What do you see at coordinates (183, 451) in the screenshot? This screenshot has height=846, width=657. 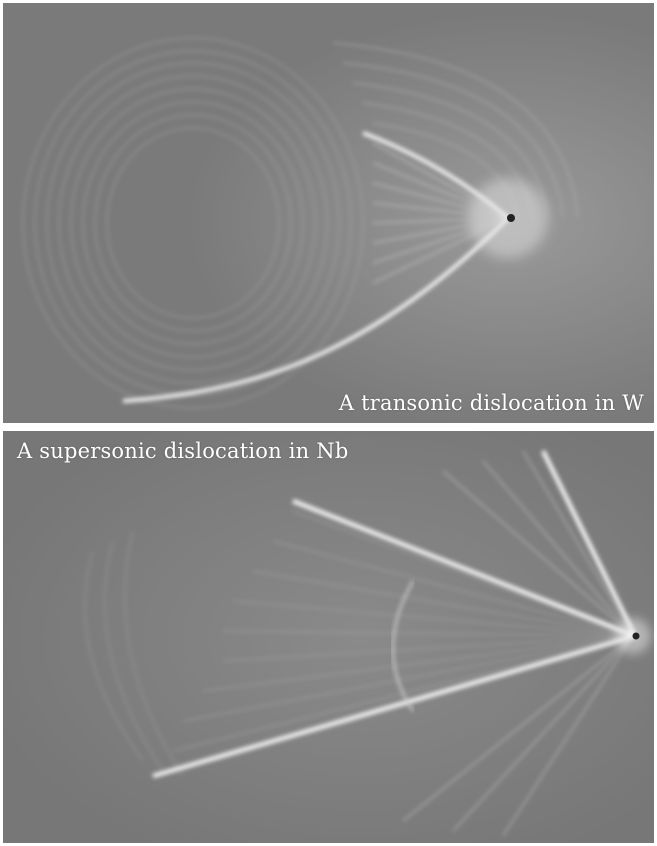 I see `supersonic-caption: A supersonic dislocation in Nb` at bounding box center [183, 451].